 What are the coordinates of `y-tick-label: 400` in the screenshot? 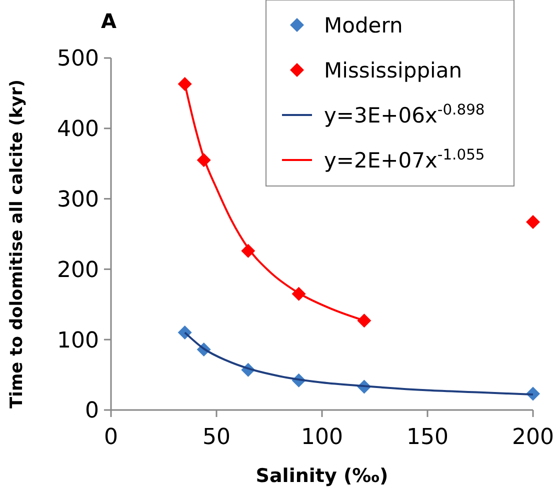 It's located at (78, 129).